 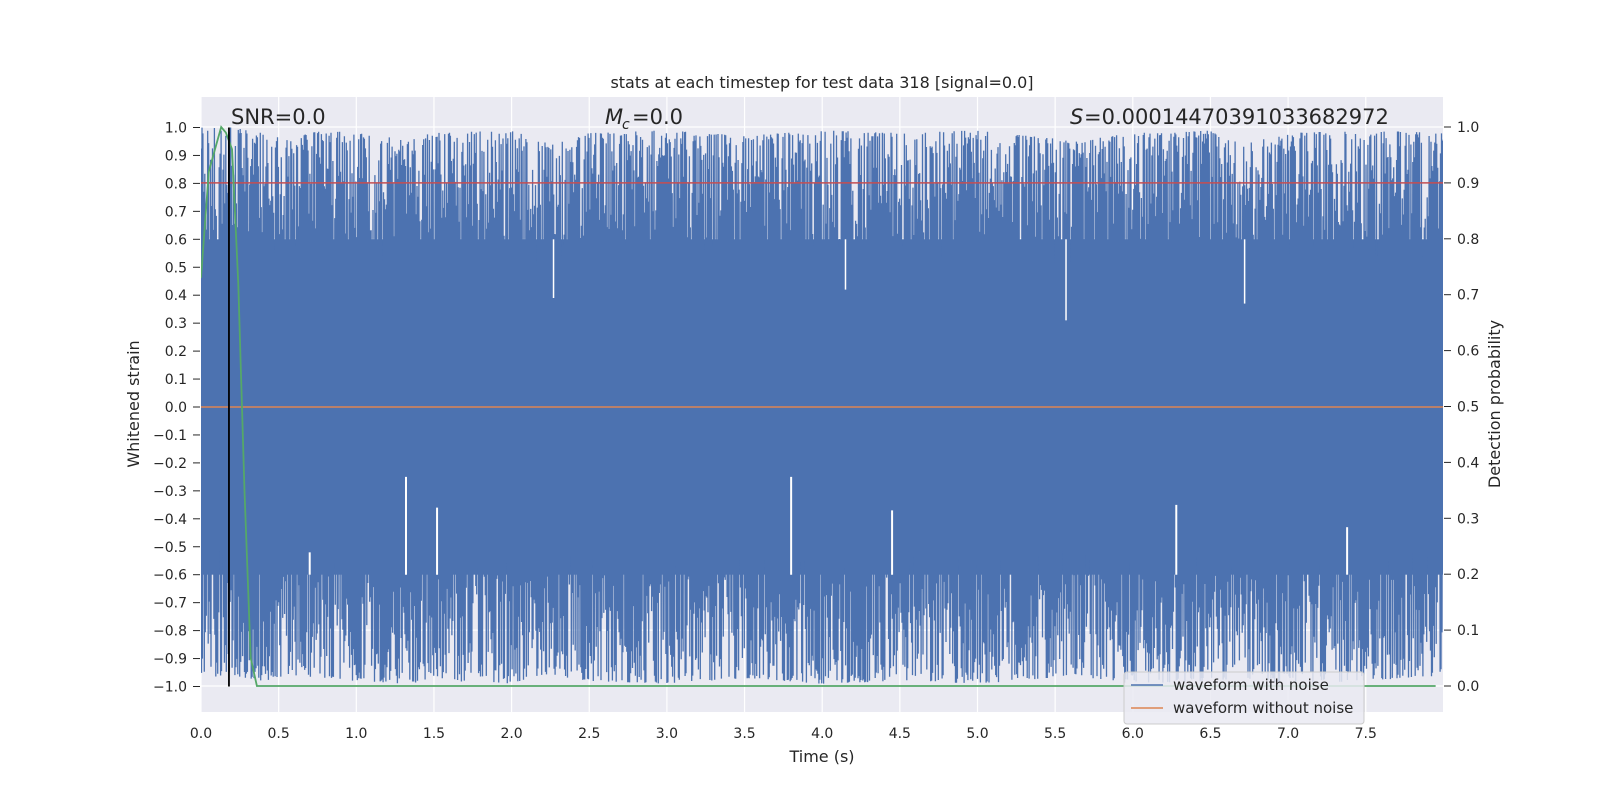 I want to click on s-symbol: S, so click(x=1076, y=117).